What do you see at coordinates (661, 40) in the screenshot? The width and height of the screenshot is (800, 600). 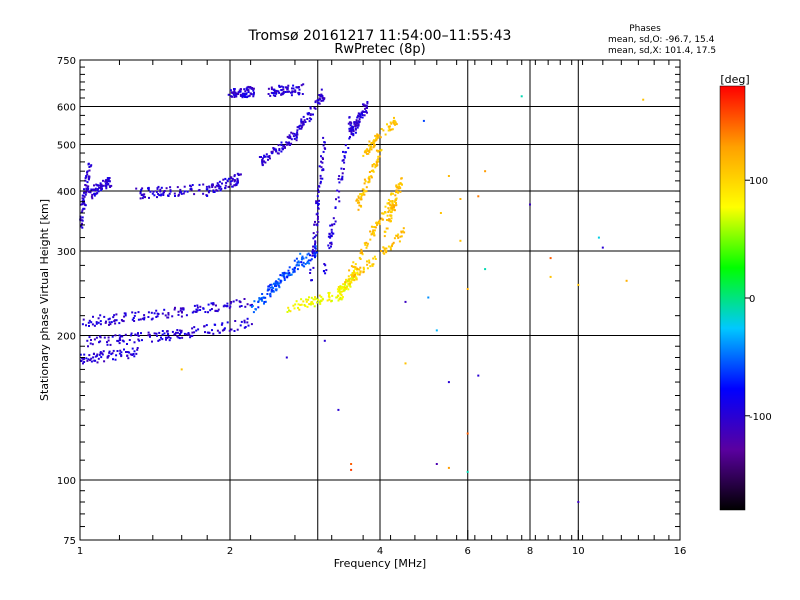 I see `stats-o-mode: mean, sd,O: -96.7, 15.4` at bounding box center [661, 40].